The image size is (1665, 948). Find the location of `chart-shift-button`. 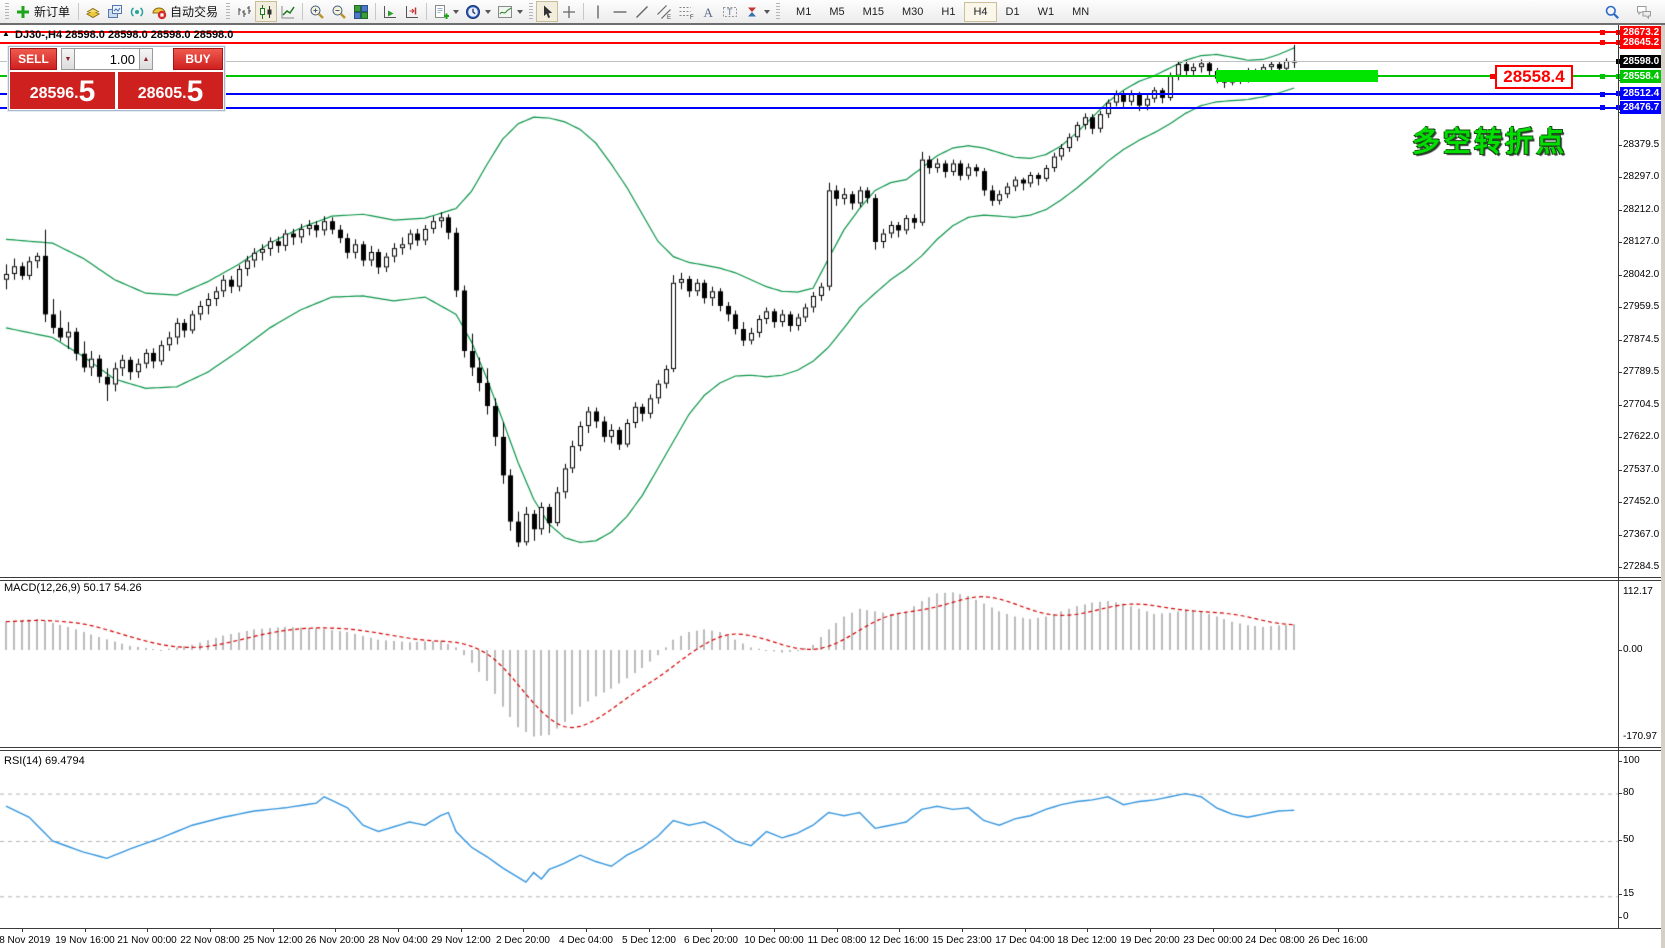

chart-shift-button is located at coordinates (412, 11).